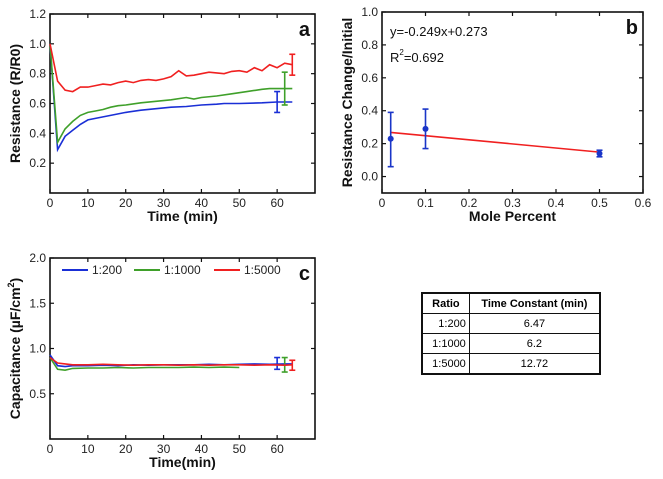 The height and width of the screenshot is (479, 663). What do you see at coordinates (305, 30) in the screenshot?
I see `panel-label: a` at bounding box center [305, 30].